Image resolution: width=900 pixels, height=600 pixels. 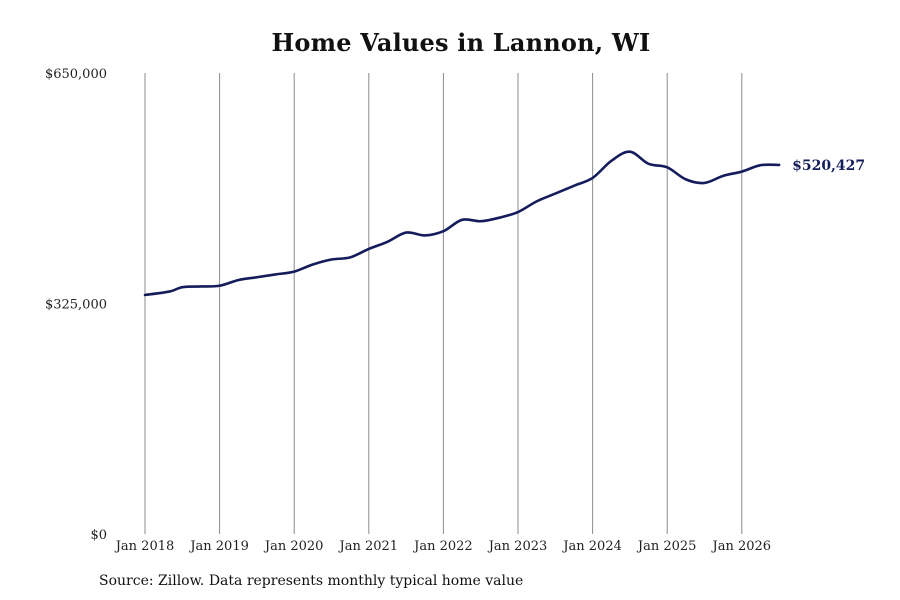 I want to click on x-tick-label-2: Jan 2020, so click(x=293, y=546).